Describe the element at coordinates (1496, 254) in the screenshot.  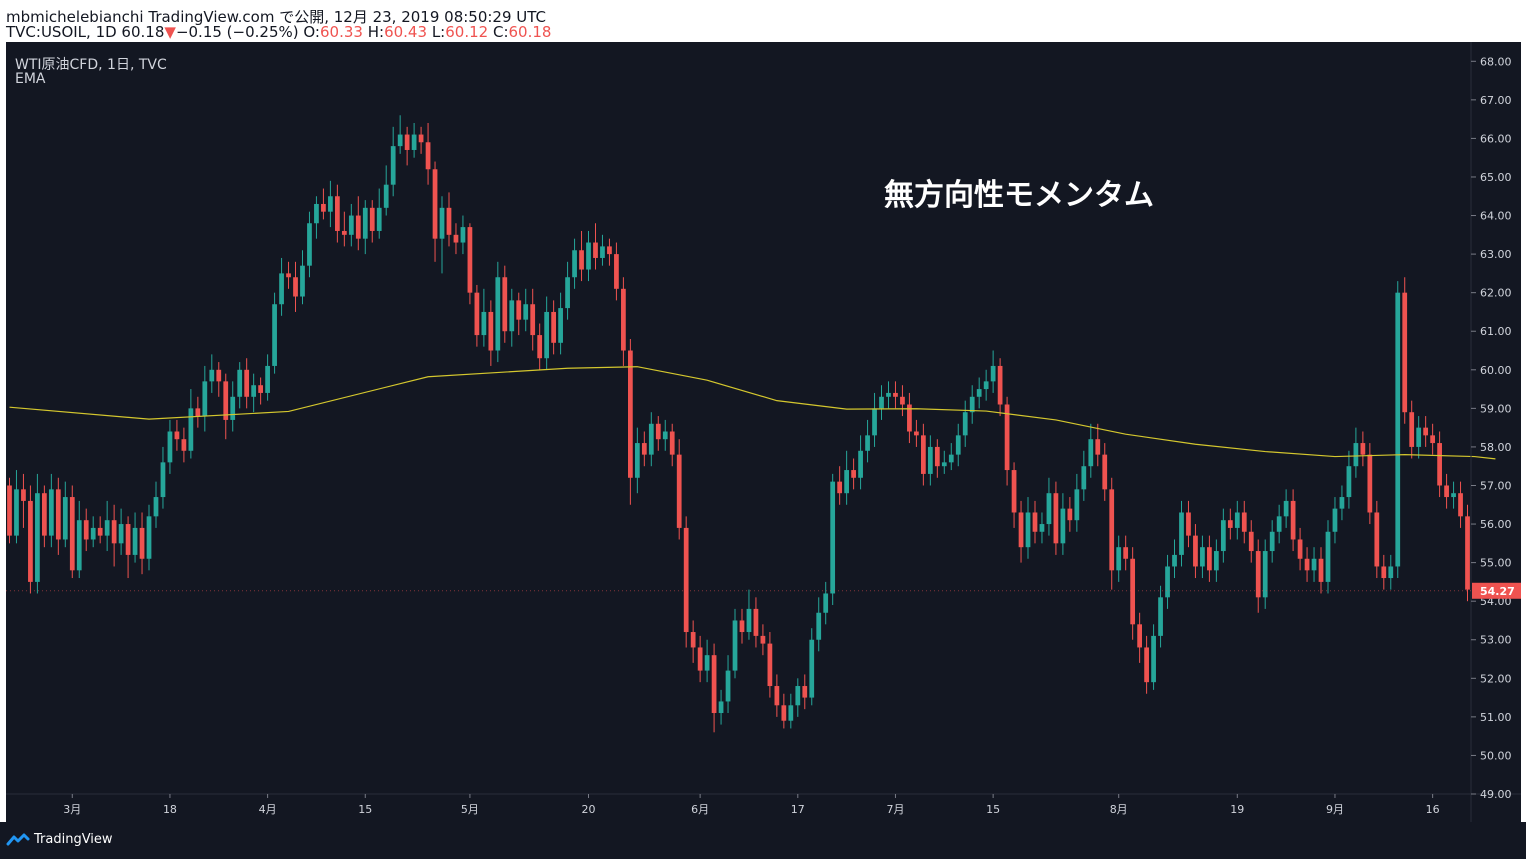
I see `price-tick-label: 63.00` at that location.